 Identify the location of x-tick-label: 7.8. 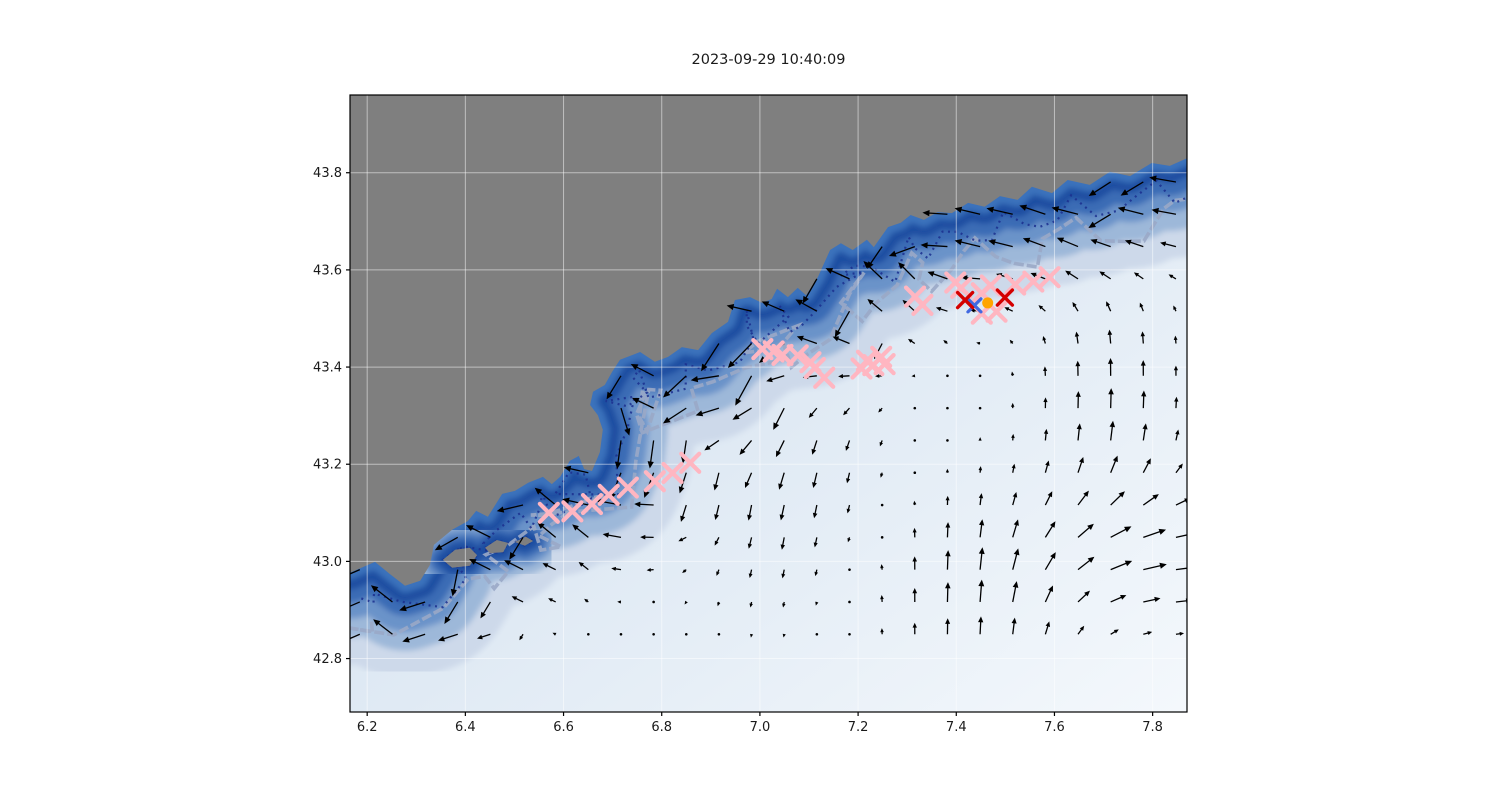
(1152, 727).